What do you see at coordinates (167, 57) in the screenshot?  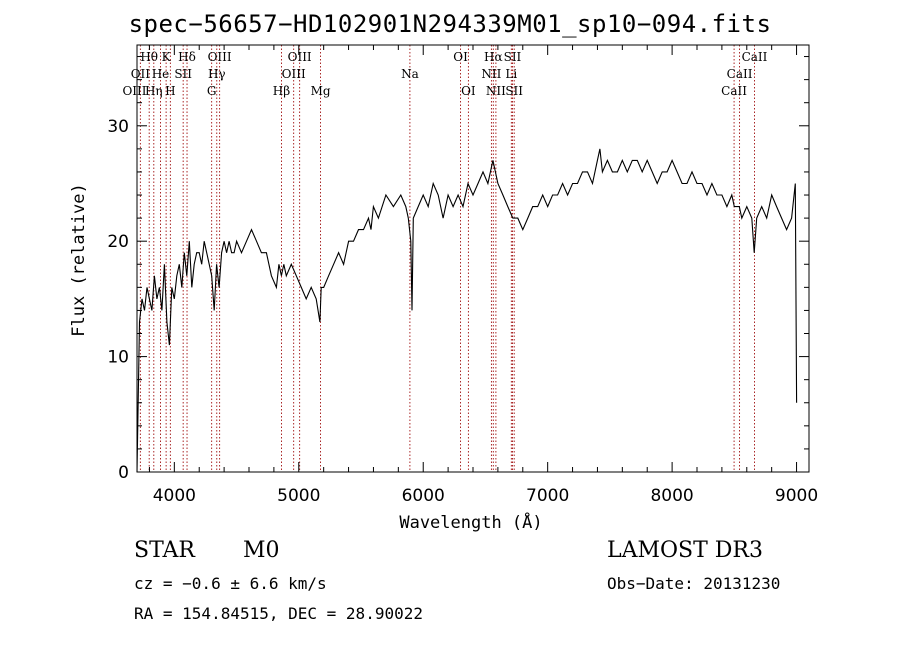 I see `marker-label: K` at bounding box center [167, 57].